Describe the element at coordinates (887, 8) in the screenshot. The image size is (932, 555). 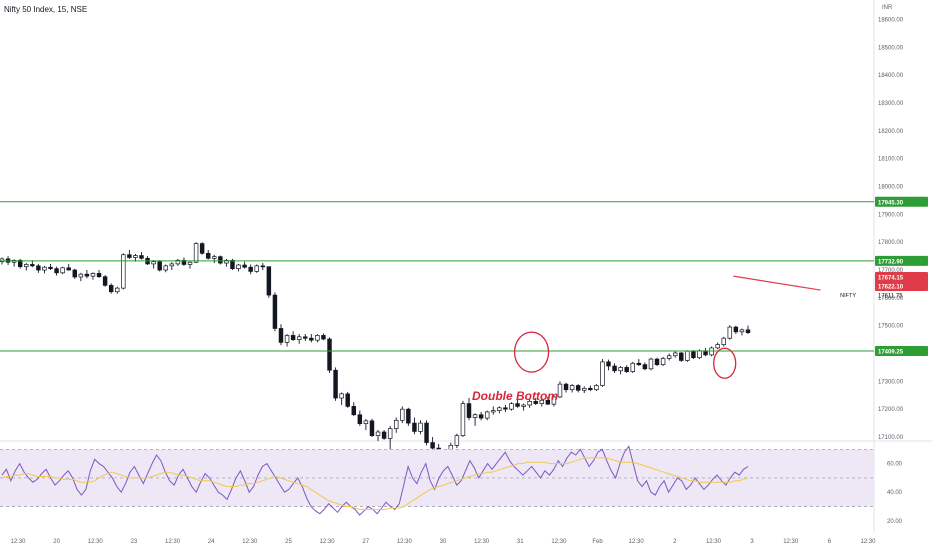
I see `currency-label: INR` at that location.